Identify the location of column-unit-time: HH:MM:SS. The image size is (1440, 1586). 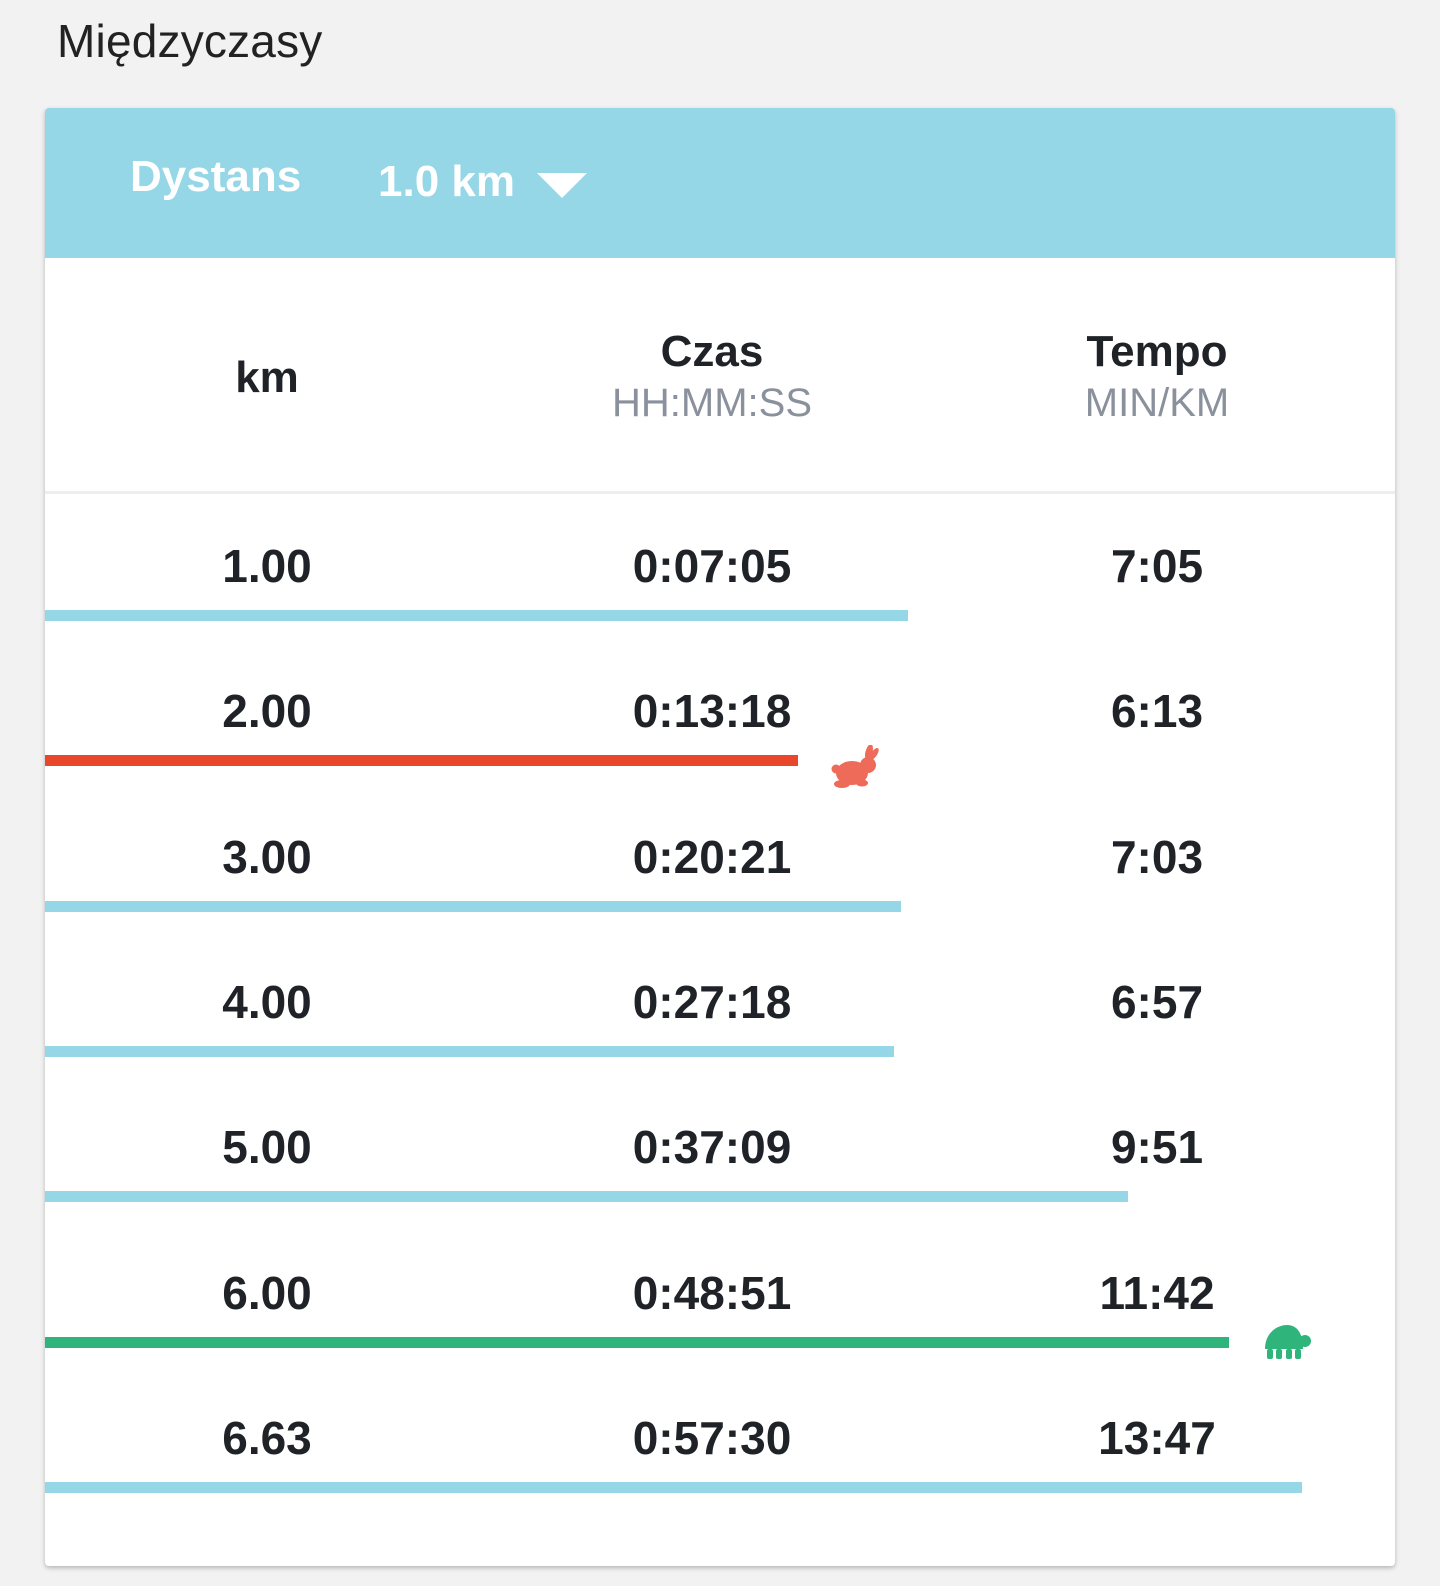
(712, 403).